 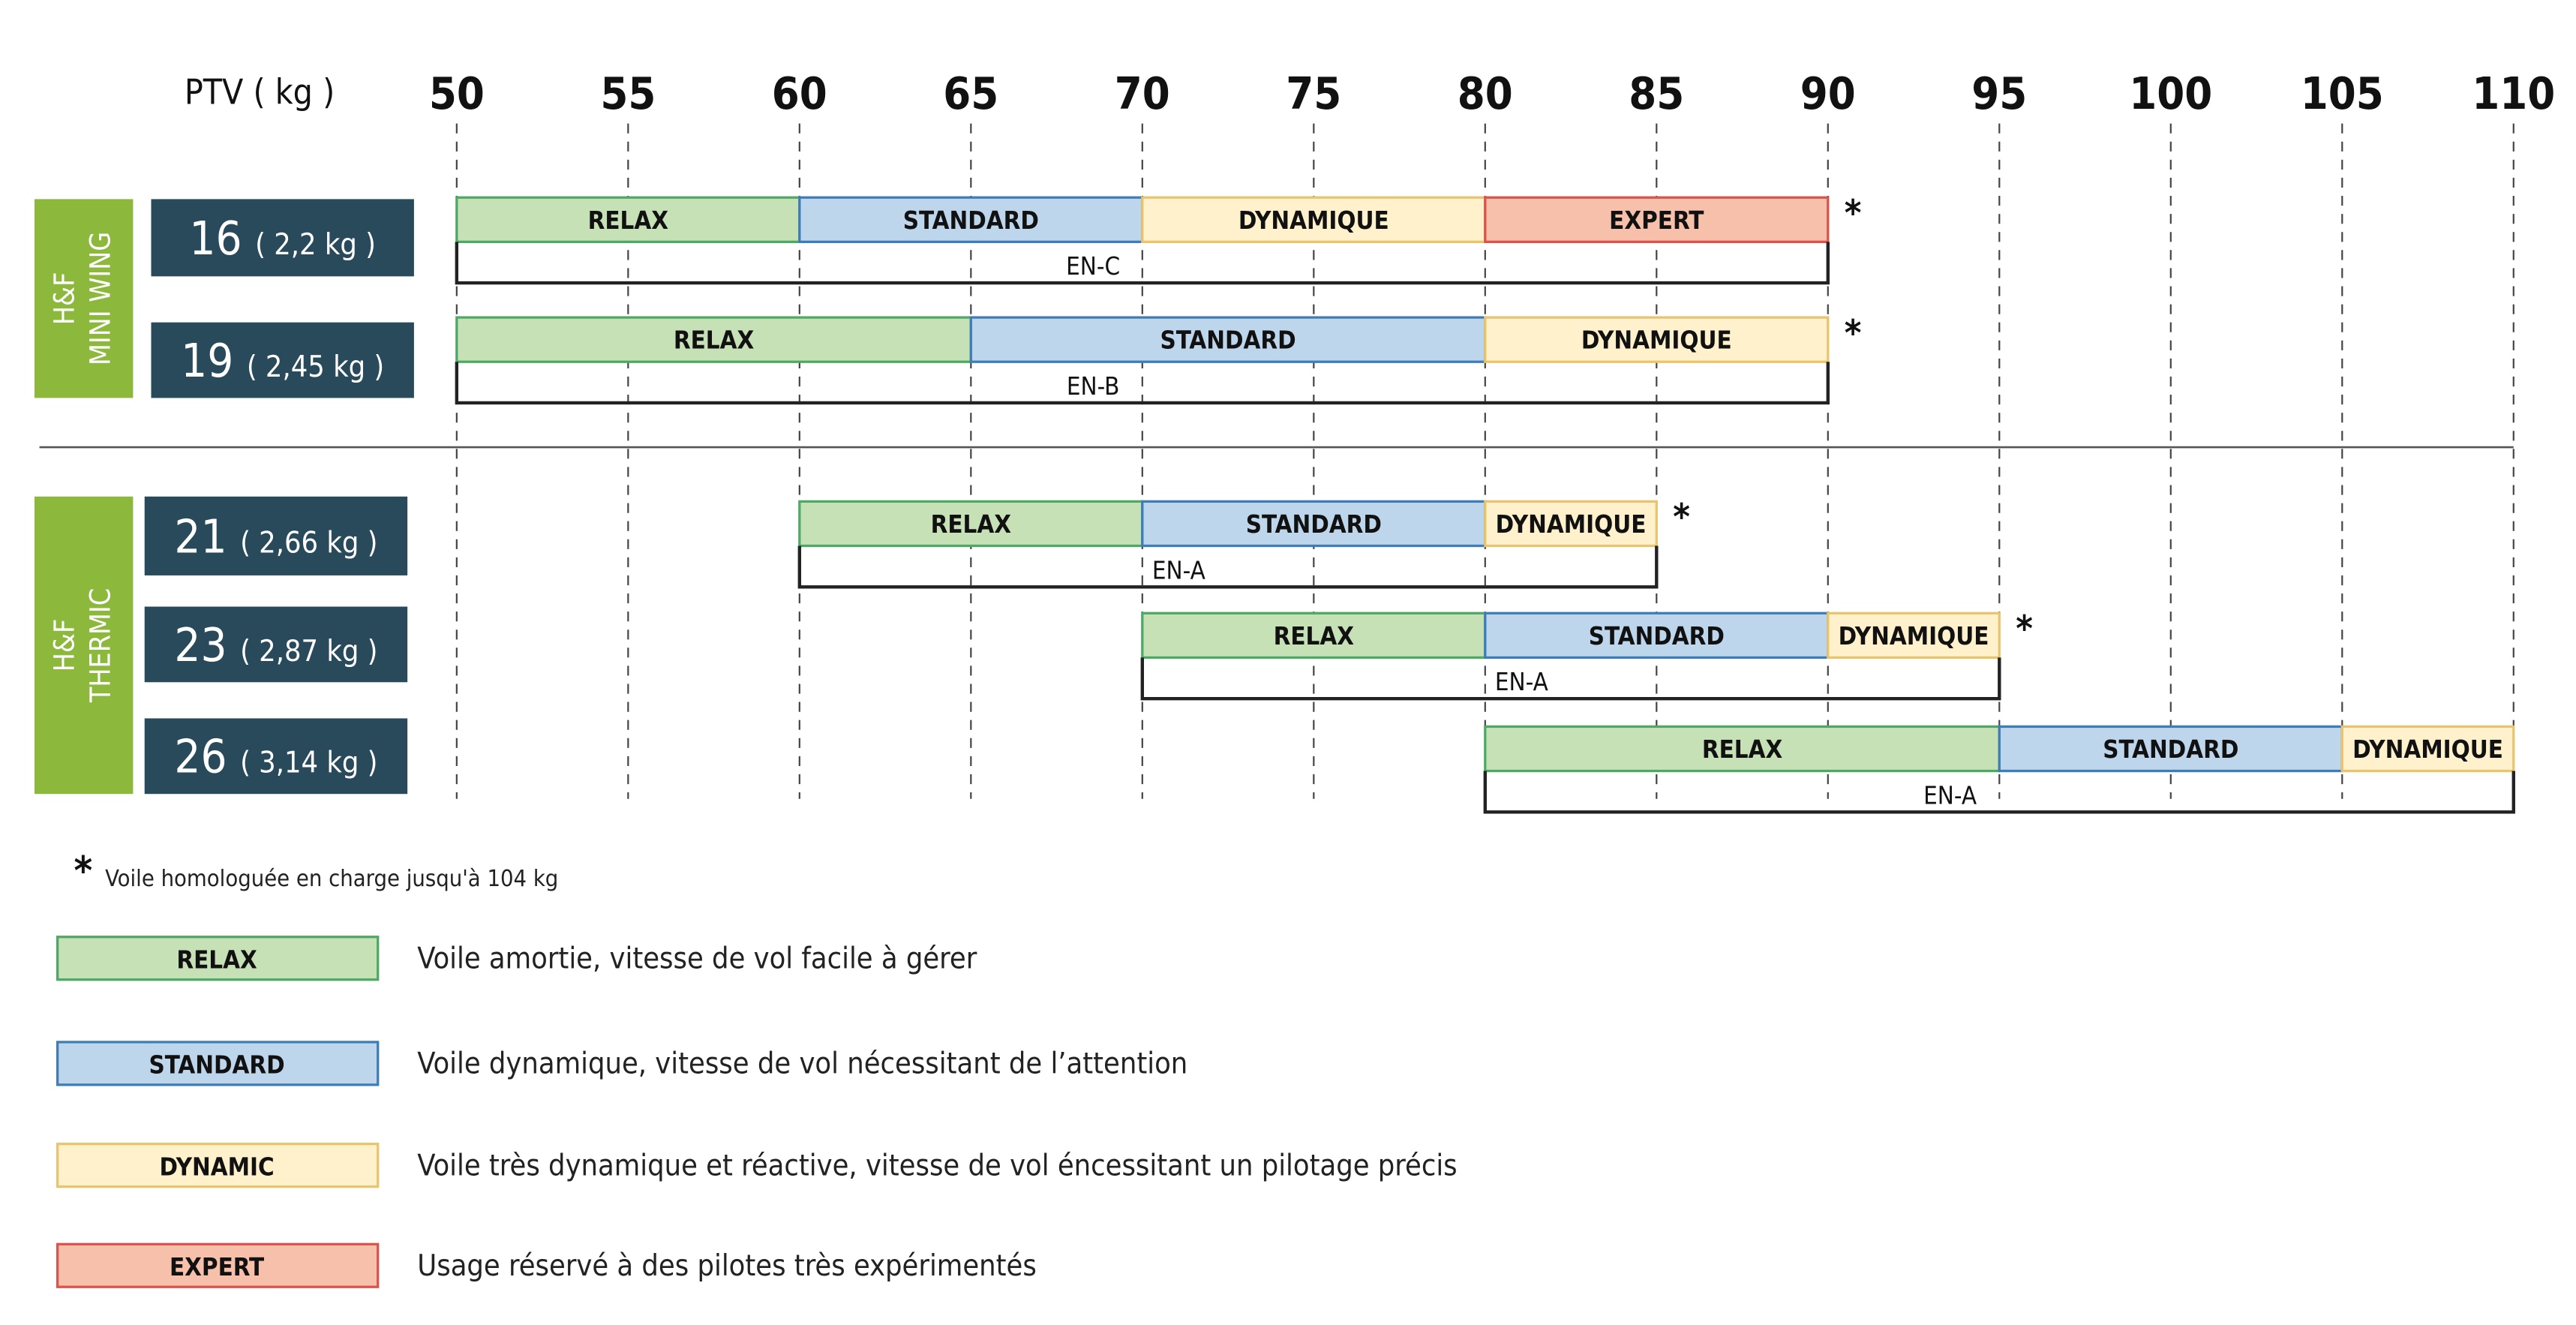 I want to click on size-number: 23, so click(x=207, y=645).